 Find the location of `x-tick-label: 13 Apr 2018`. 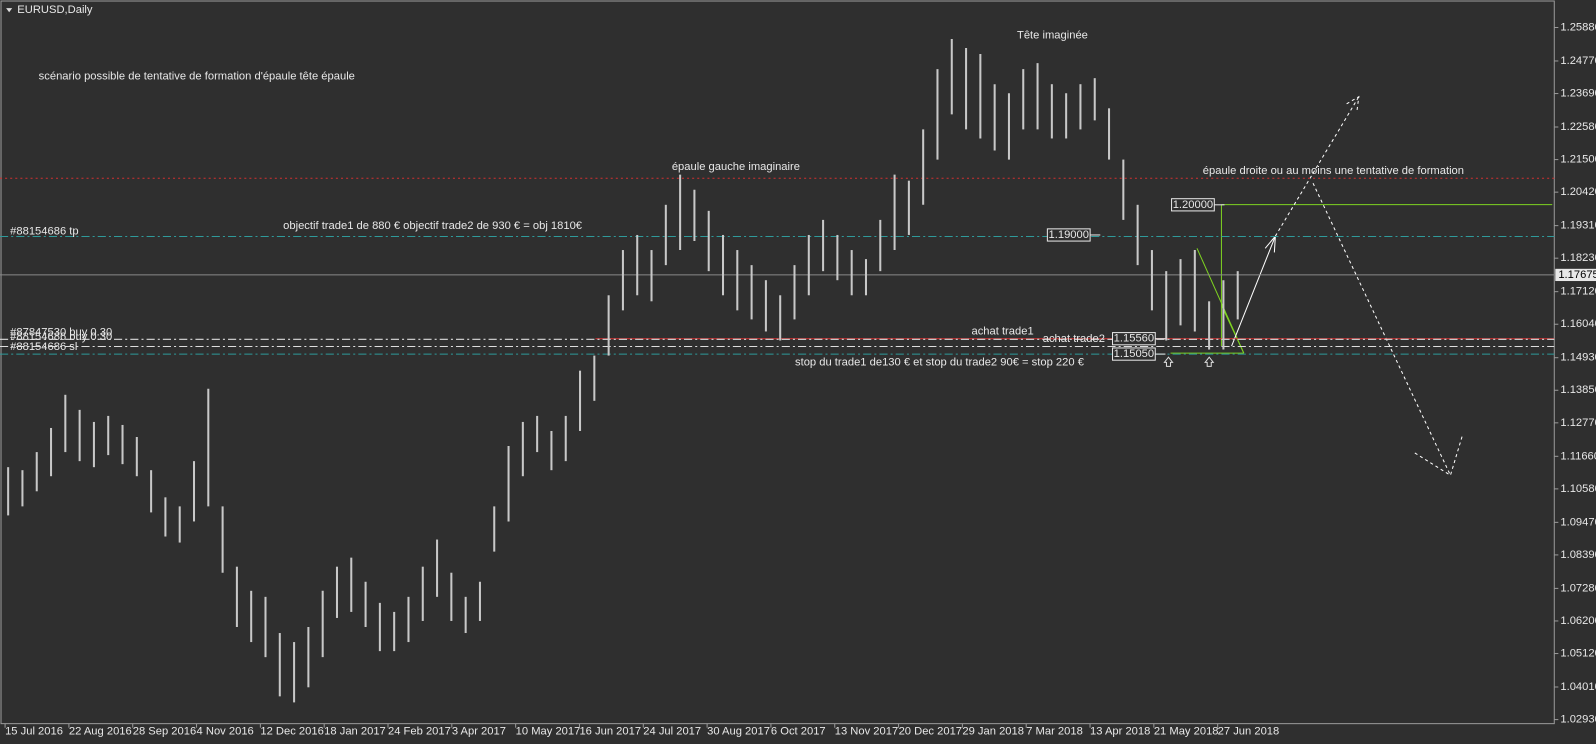

x-tick-label: 13 Apr 2018 is located at coordinates (1120, 732).